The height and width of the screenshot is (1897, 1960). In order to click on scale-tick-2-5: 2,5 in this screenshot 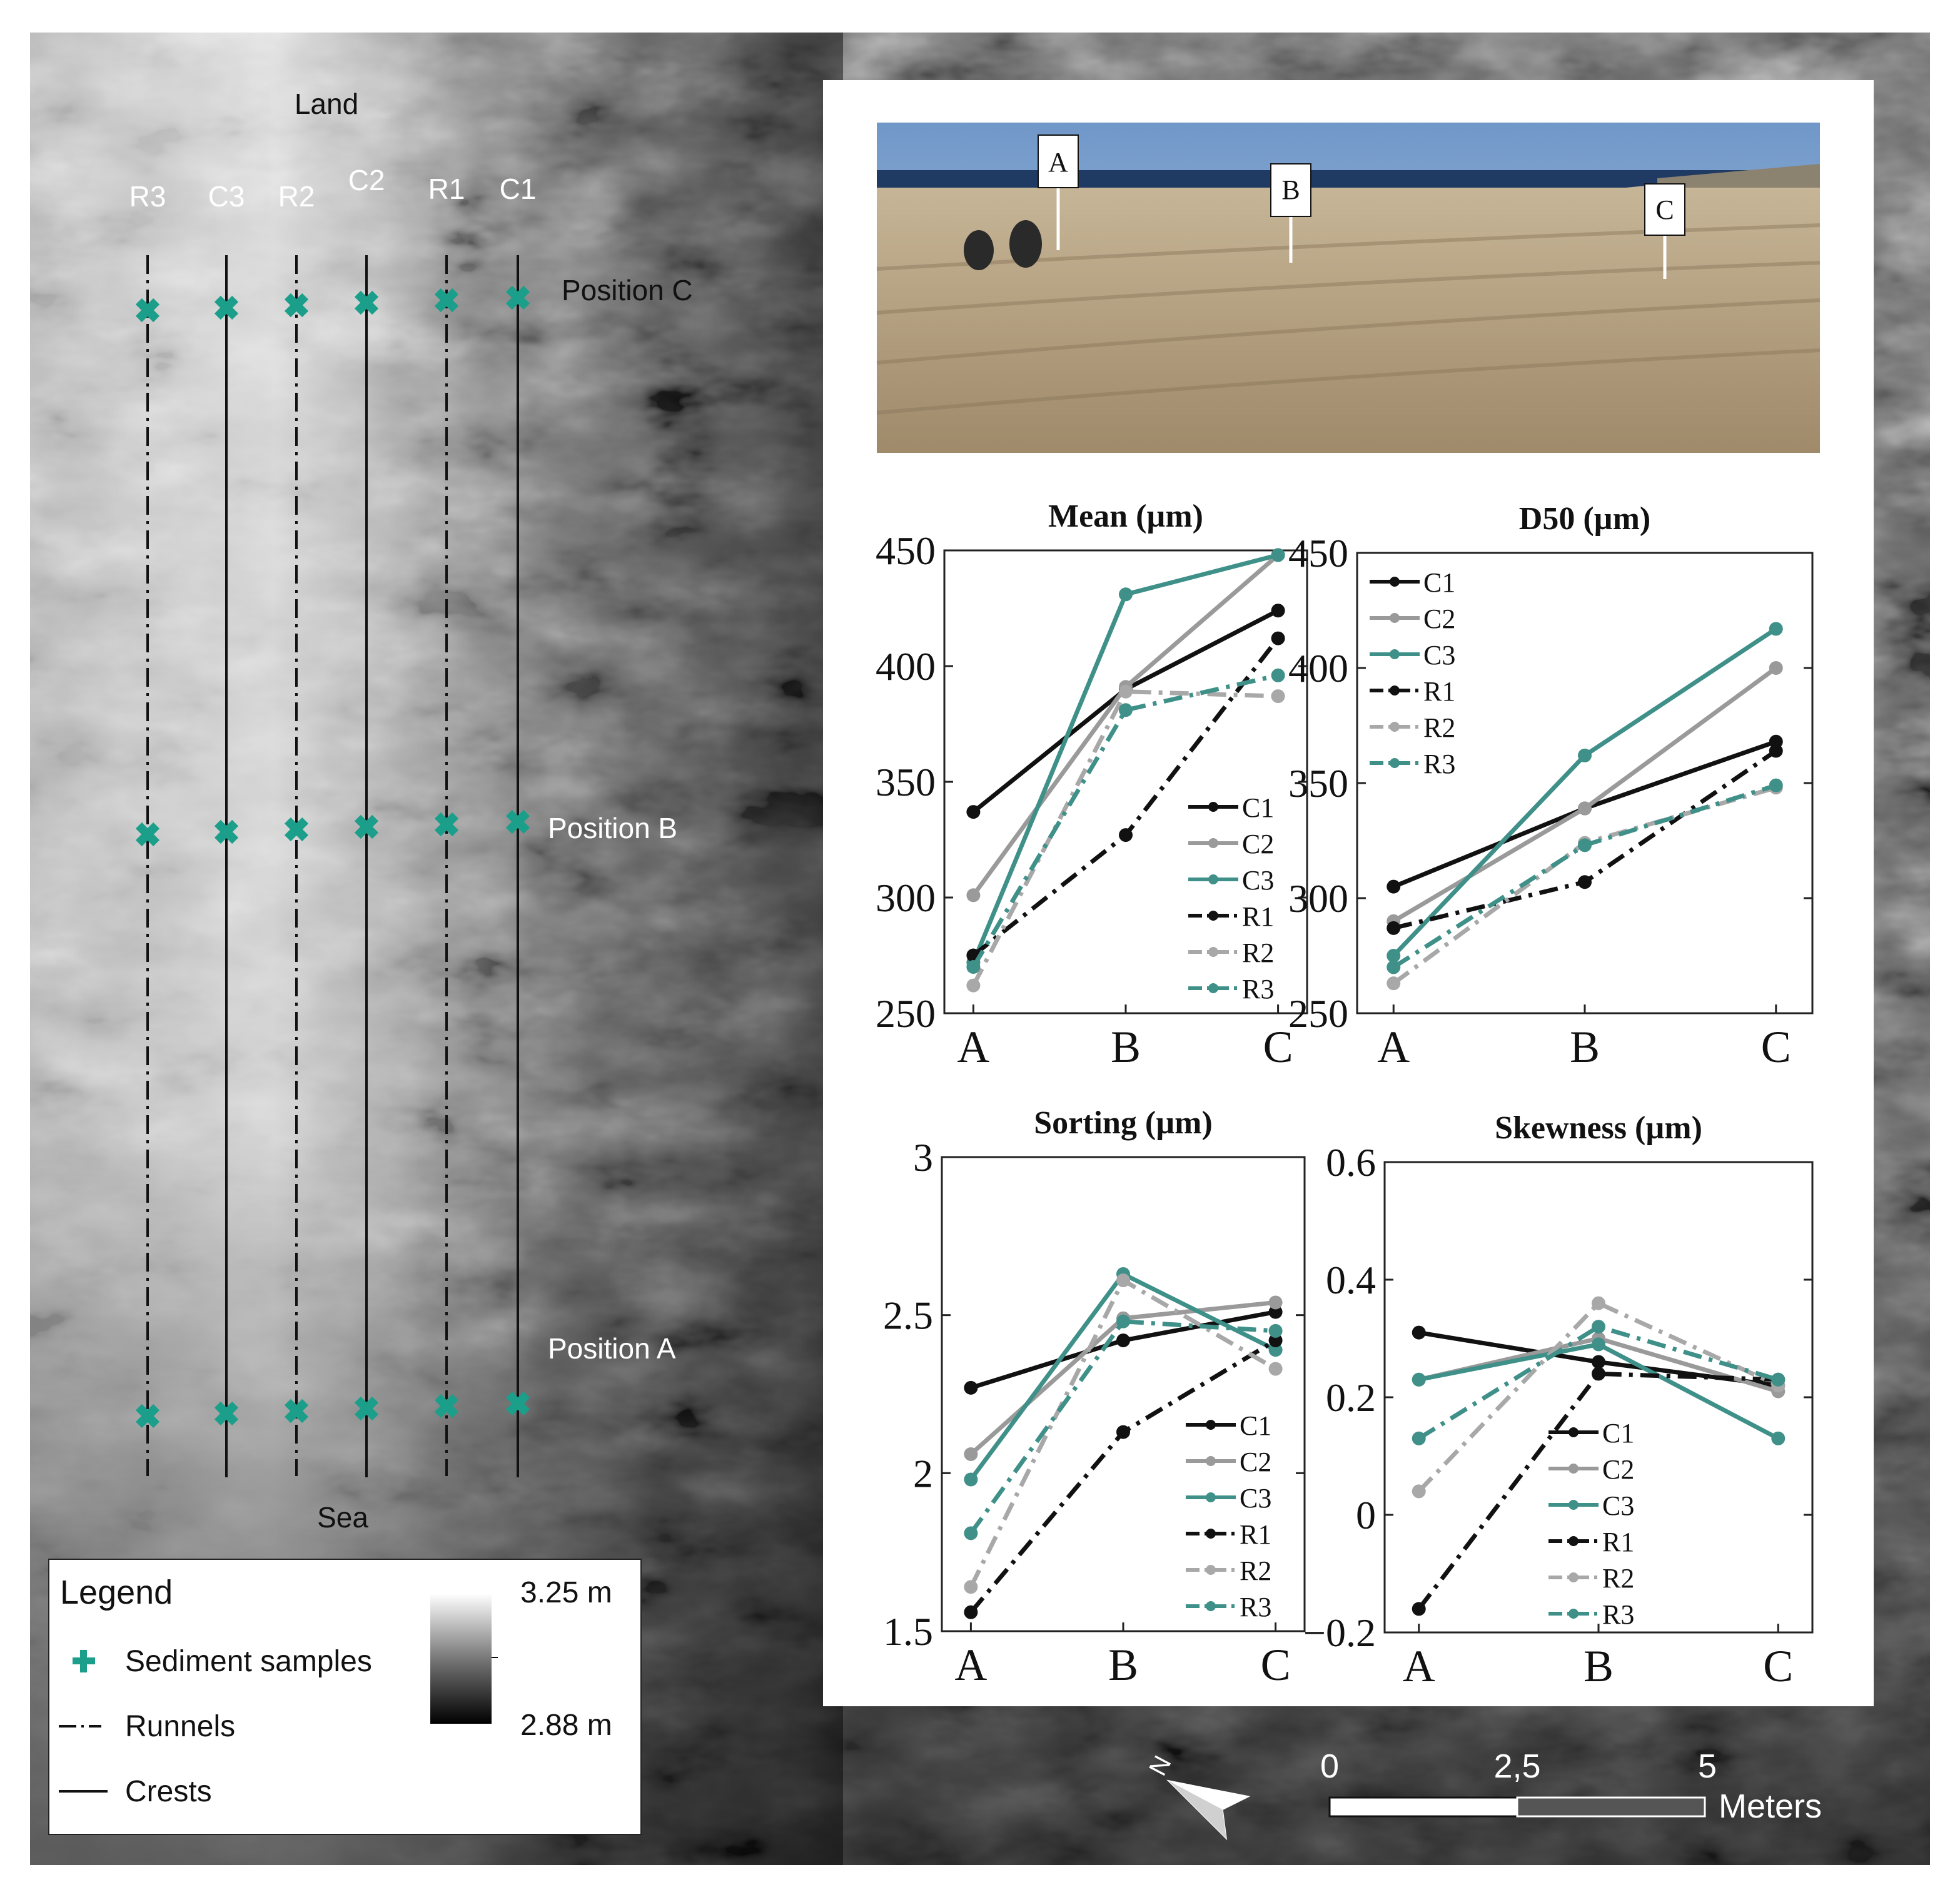, I will do `click(1516, 1766)`.